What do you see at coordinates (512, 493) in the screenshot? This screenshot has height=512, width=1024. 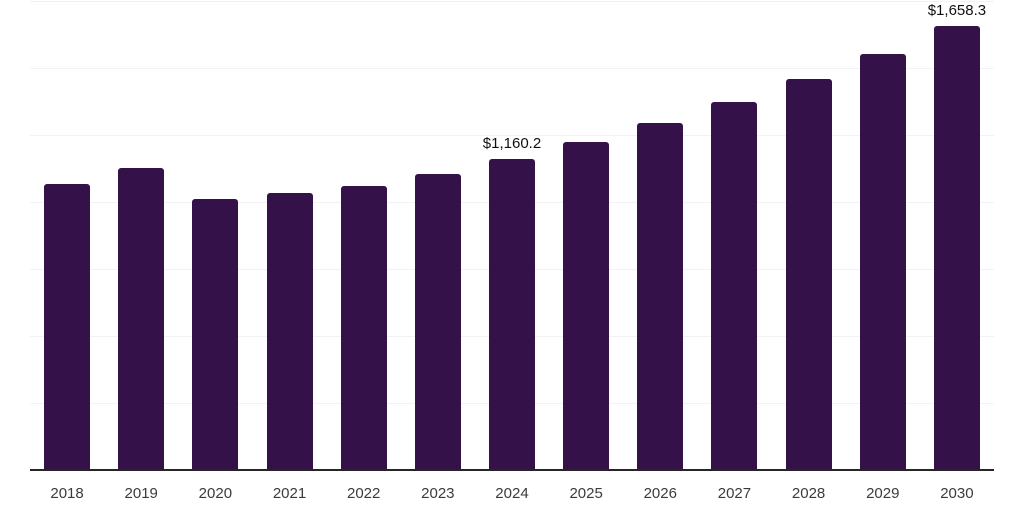 I see `x-tick-label-2024: 2024` at bounding box center [512, 493].